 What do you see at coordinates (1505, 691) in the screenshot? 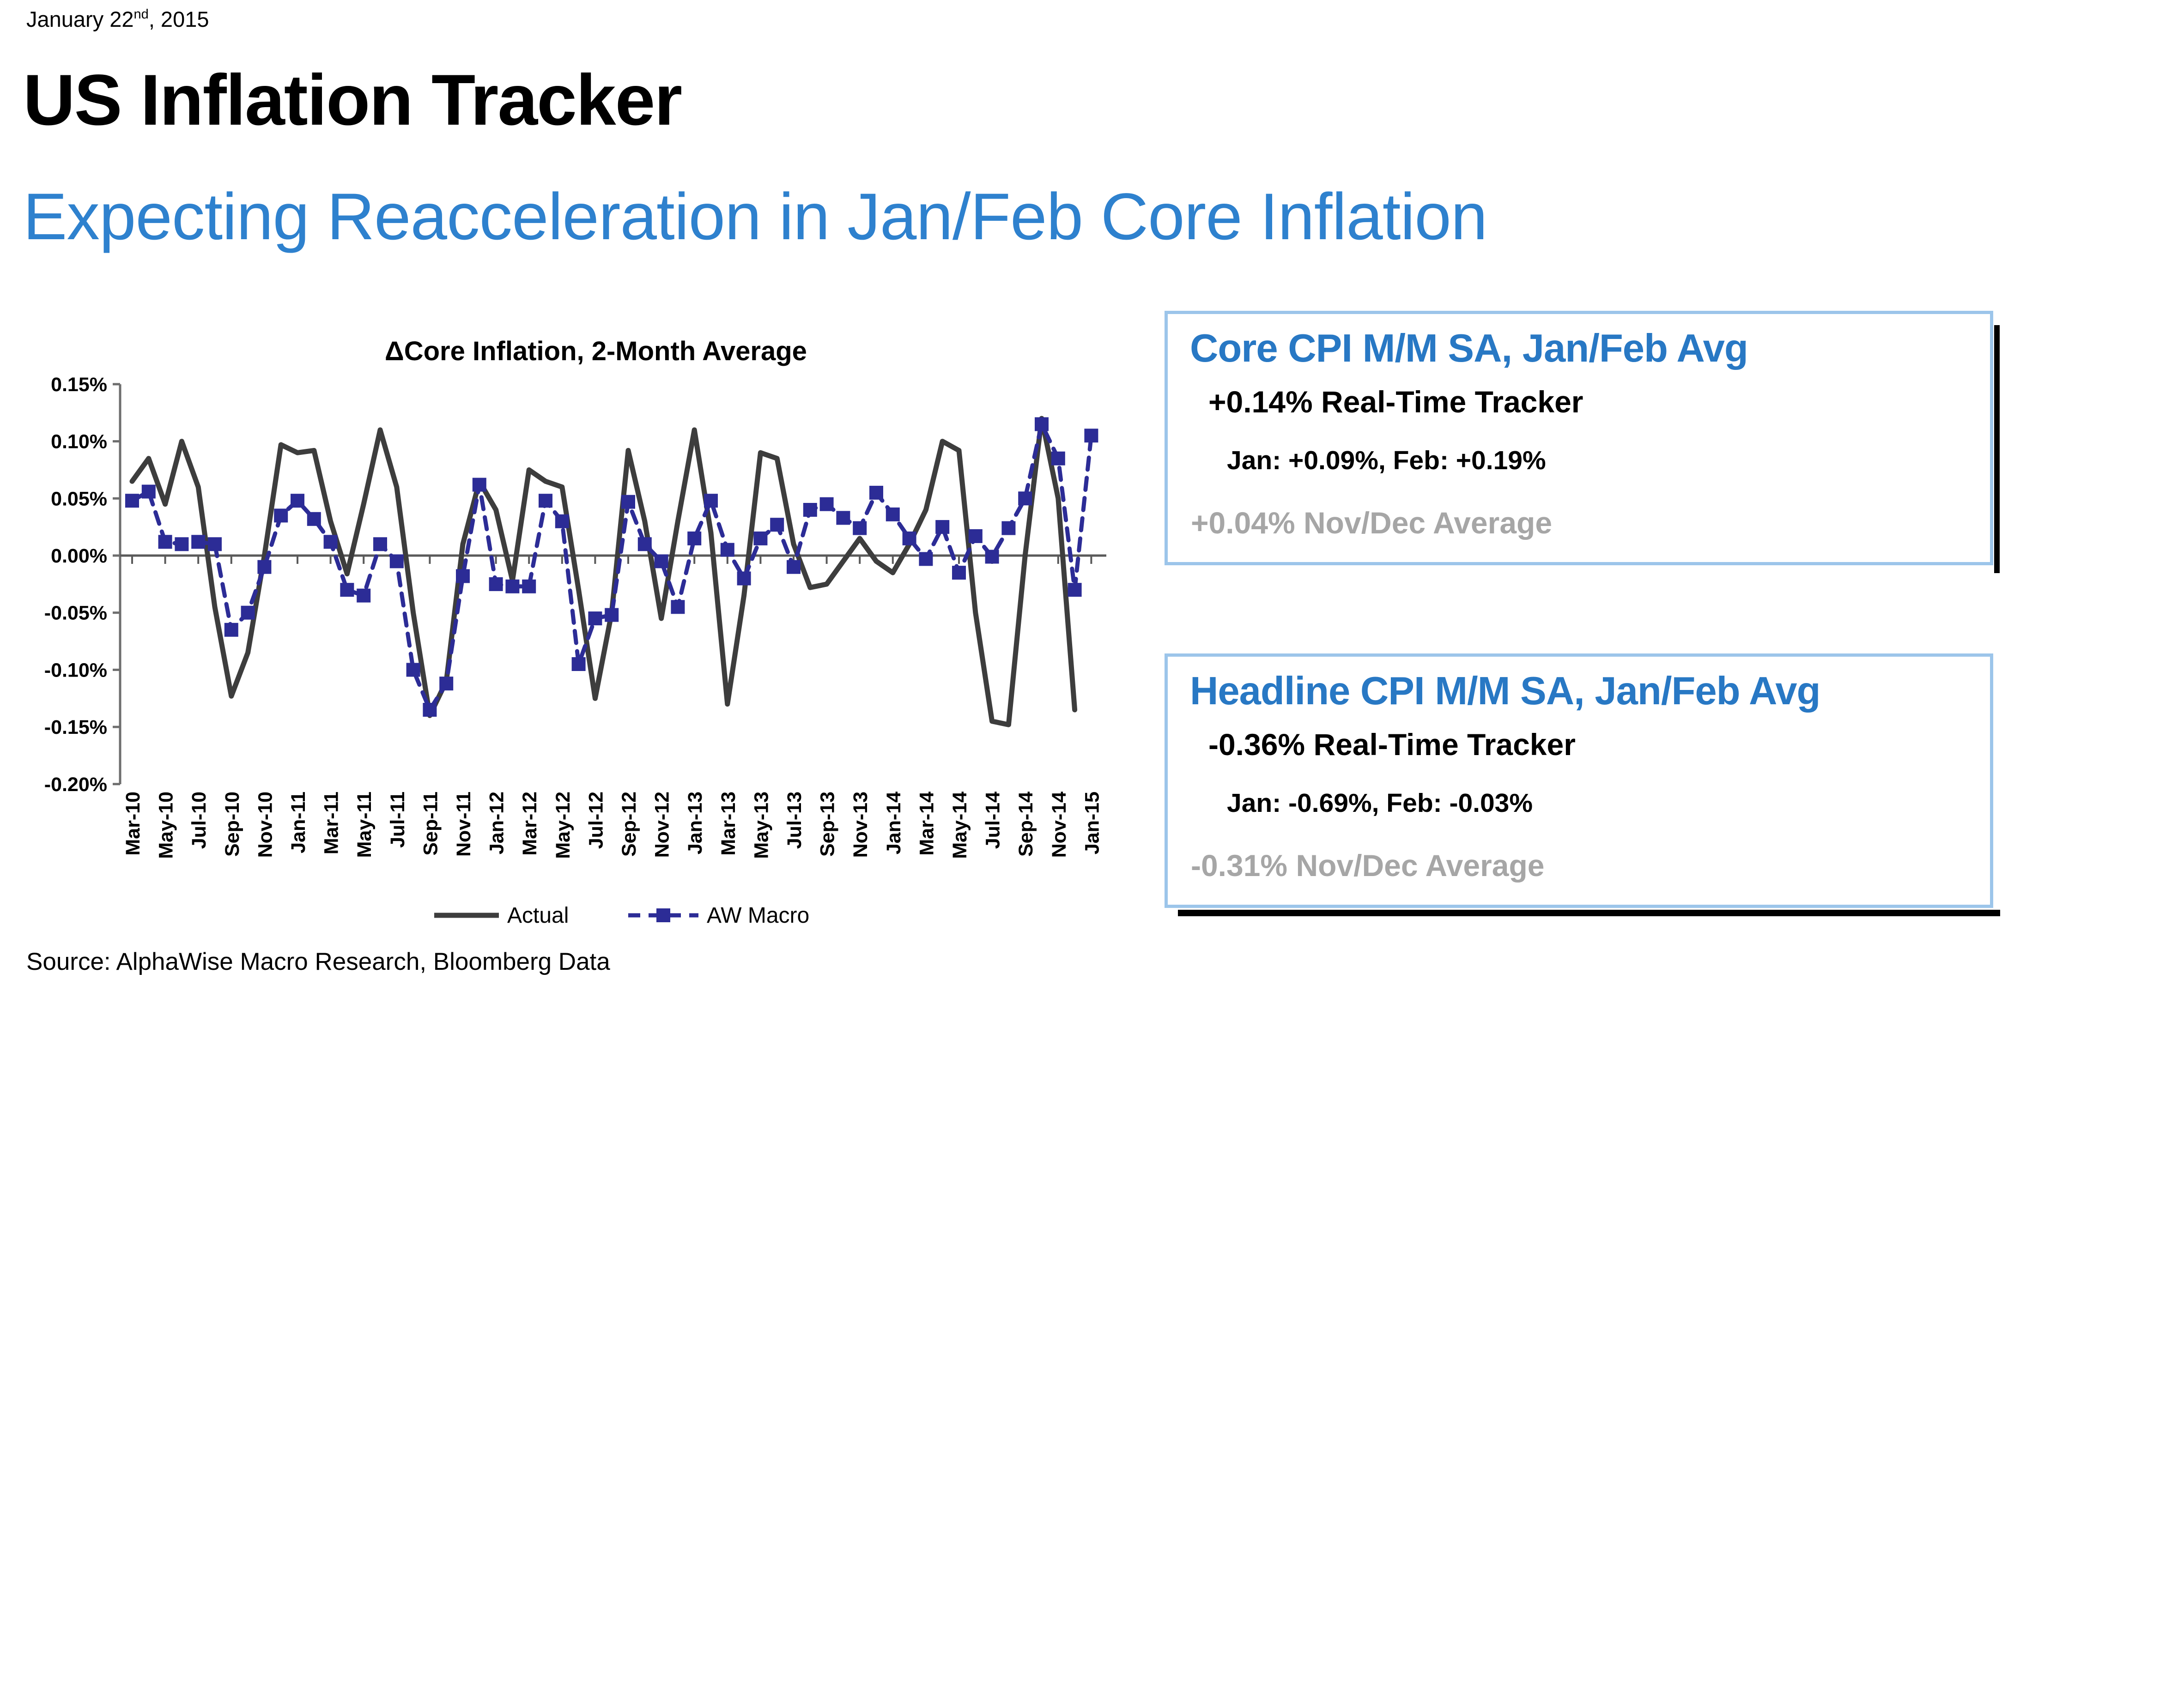
I see `headline-cpi-card-title: Headline CPI M/M SA, Jan/Feb Avg` at bounding box center [1505, 691].